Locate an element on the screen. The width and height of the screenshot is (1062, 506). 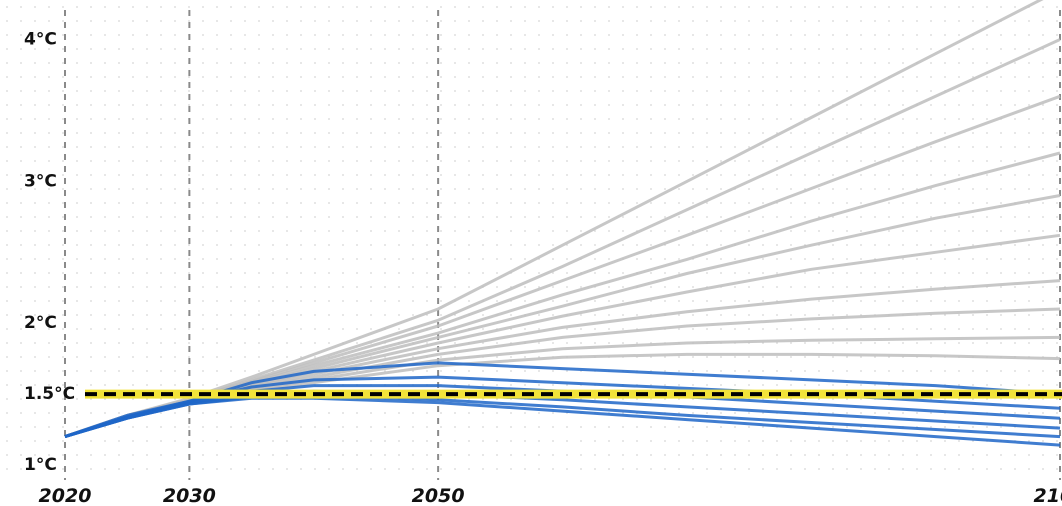
y-tick-label: 3°C is located at coordinates (40, 181).